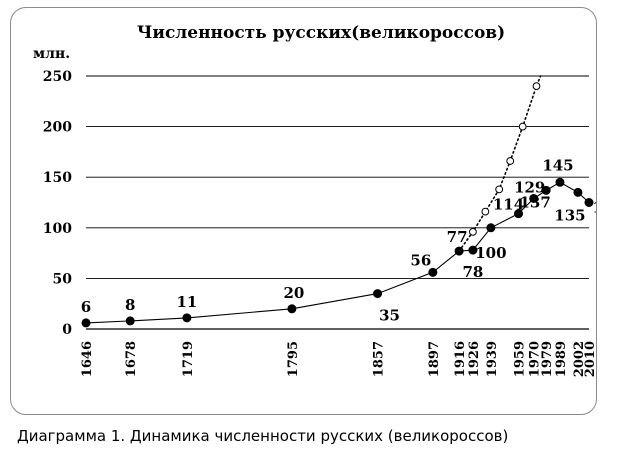 This screenshot has width=642, height=455. Describe the element at coordinates (490, 253) in the screenshot. I see `data-label: 100` at that location.